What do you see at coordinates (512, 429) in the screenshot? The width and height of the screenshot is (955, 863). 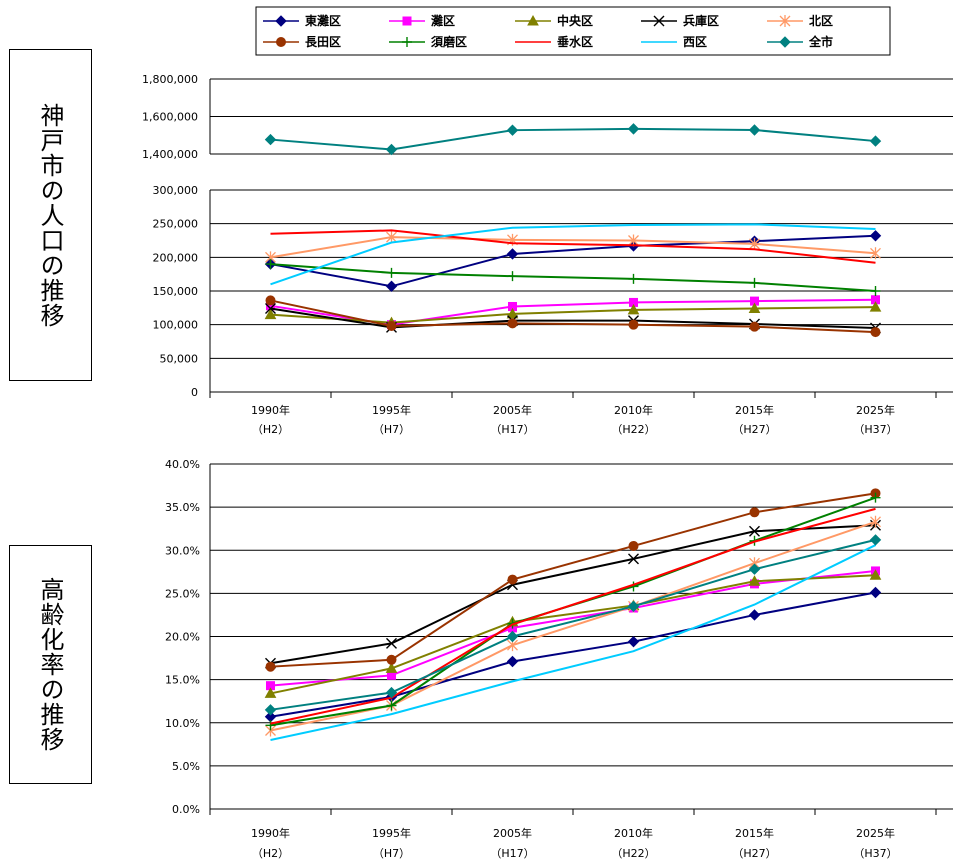 I see `population-x-tick-sublabel: （H17）` at bounding box center [512, 429].